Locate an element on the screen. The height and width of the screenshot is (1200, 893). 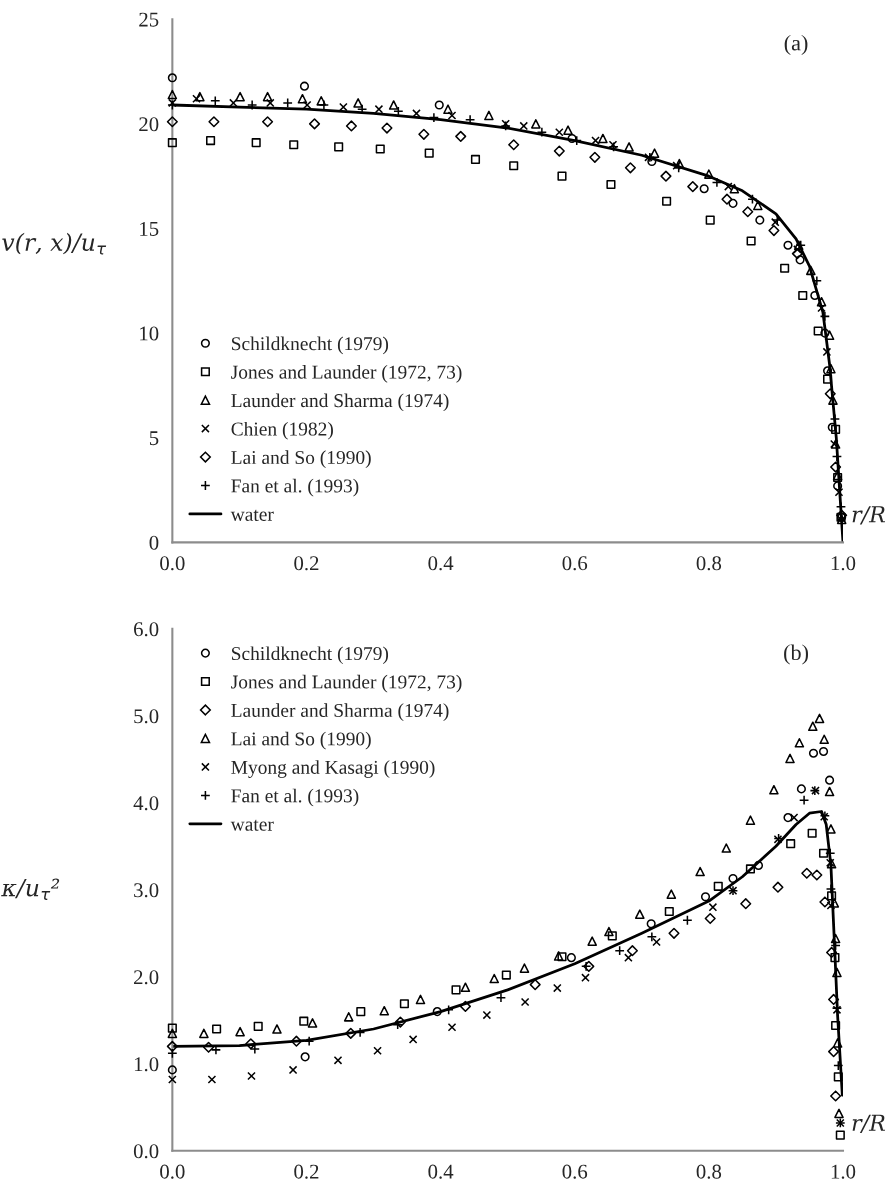
y-tick-label: 0 is located at coordinates (154, 542).